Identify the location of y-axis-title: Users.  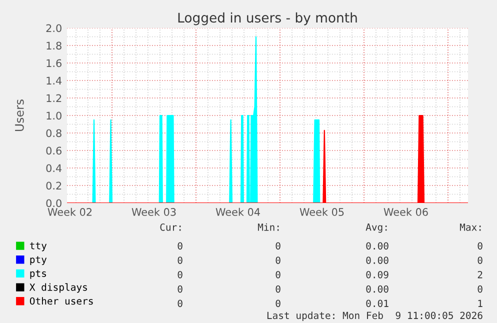
(19, 116).